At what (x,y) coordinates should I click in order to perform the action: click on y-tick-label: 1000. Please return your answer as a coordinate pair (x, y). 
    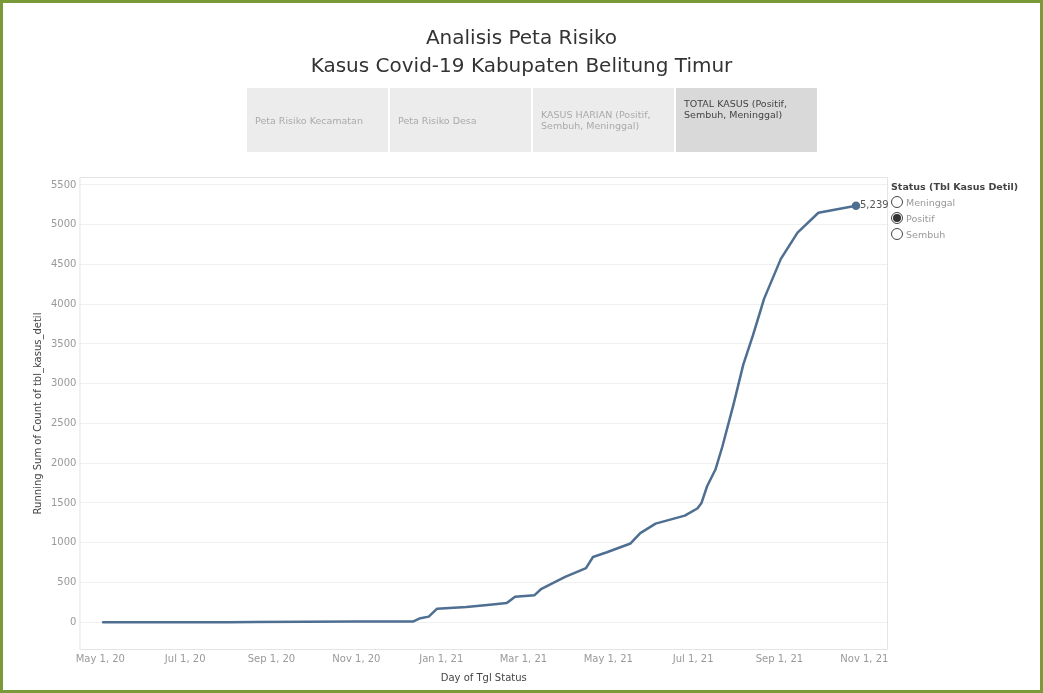
    Looking at the image, I should click on (64, 542).